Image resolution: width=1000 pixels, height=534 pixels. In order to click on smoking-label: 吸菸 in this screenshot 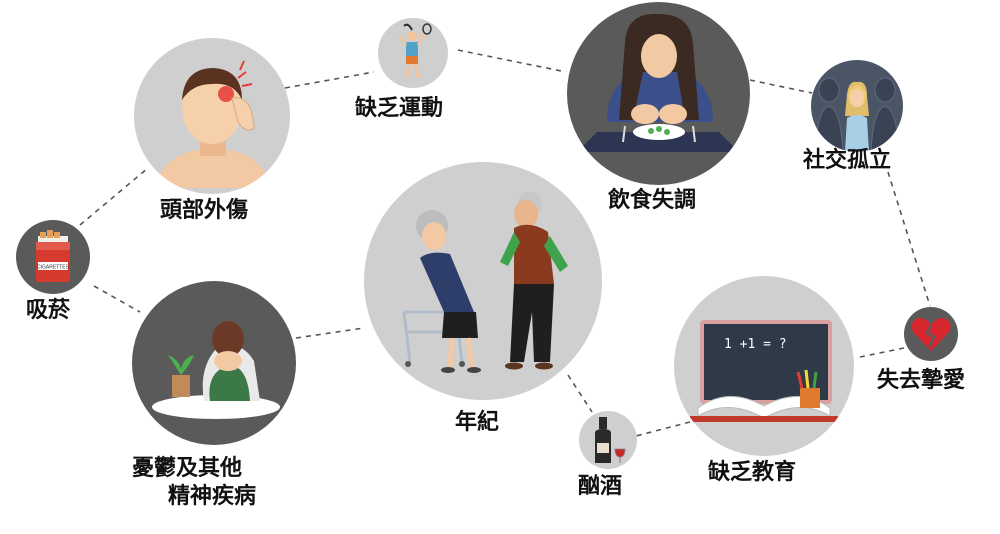, I will do `click(48, 310)`.